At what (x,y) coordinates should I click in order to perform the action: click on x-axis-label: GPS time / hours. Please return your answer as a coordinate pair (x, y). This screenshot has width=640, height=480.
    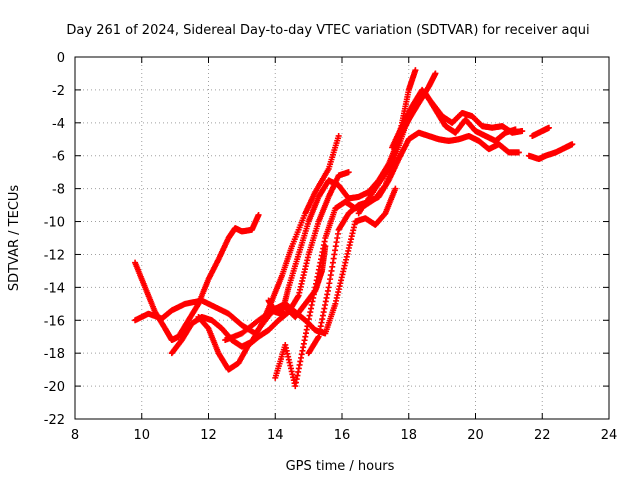
    Looking at the image, I should click on (340, 466).